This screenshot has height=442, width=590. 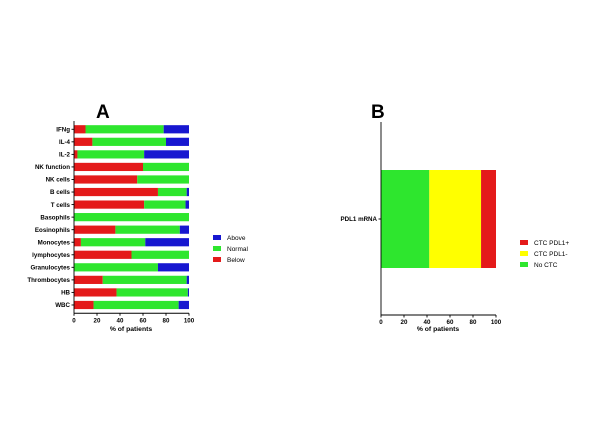 What do you see at coordinates (103, 112) in the screenshot?
I see `panel-a-letter: A` at bounding box center [103, 112].